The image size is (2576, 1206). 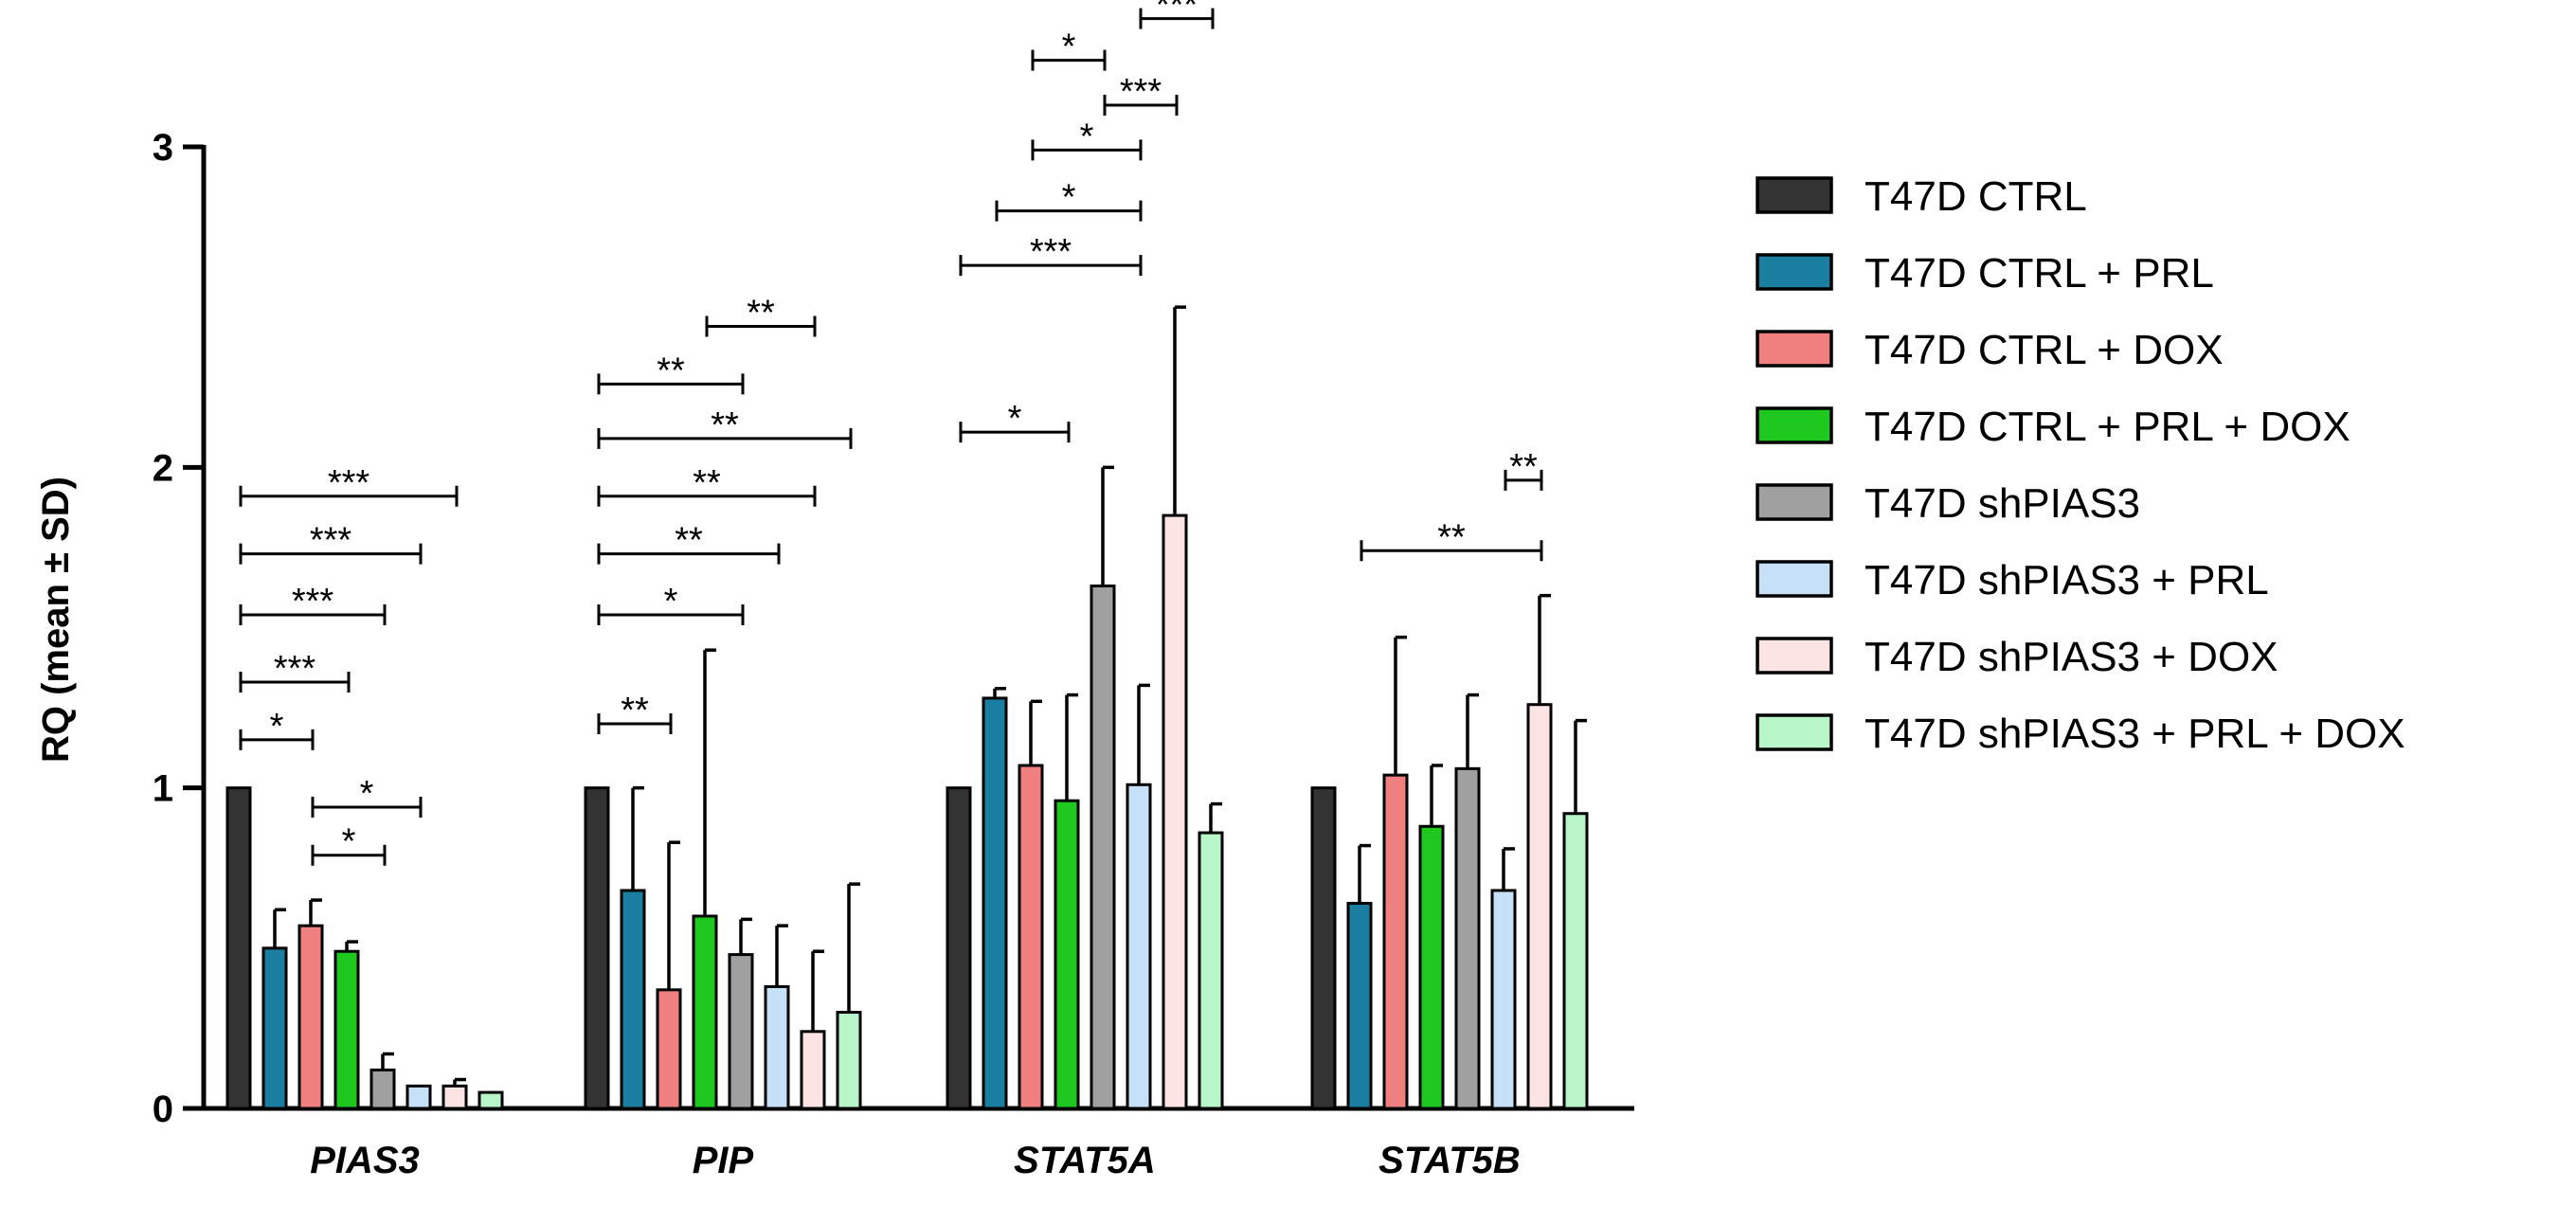 I want to click on x-category-label: PIAS3, so click(x=365, y=1160).